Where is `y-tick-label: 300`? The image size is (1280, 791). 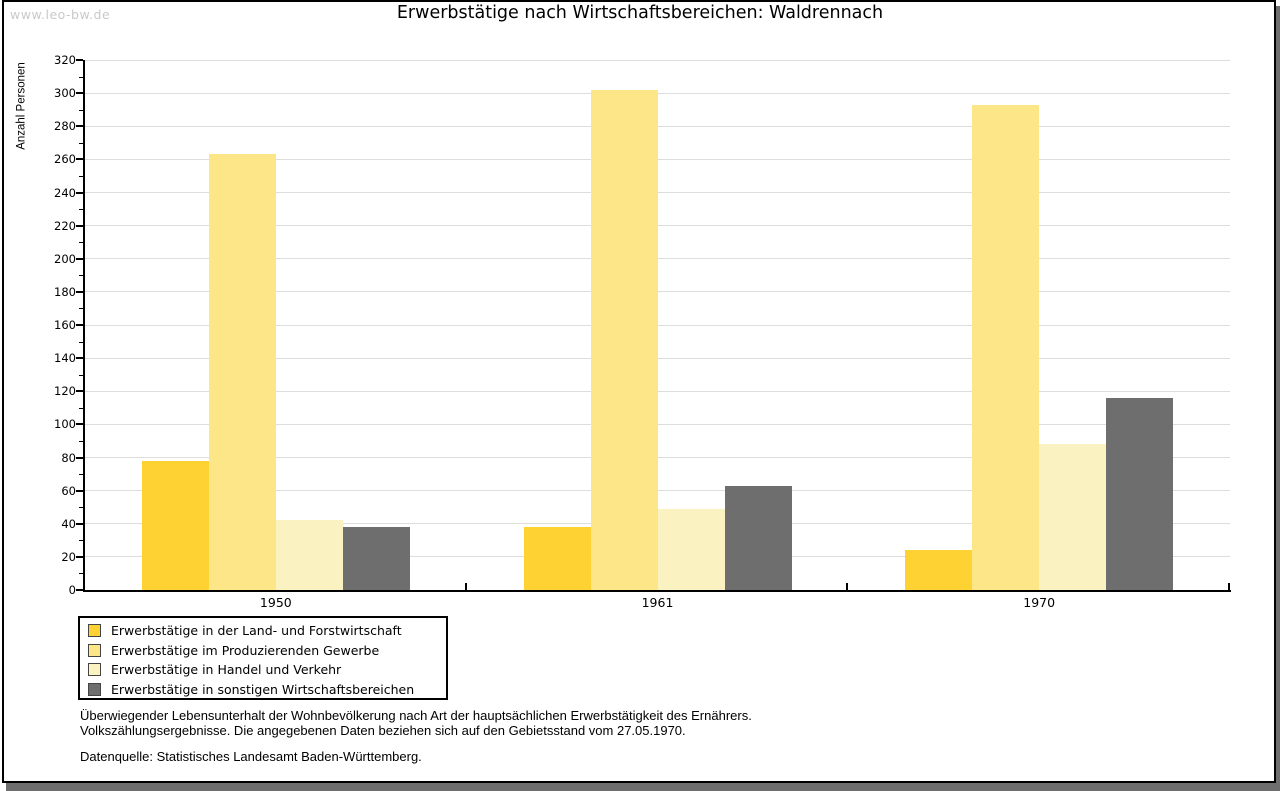
y-tick-label: 300 is located at coordinates (65, 93).